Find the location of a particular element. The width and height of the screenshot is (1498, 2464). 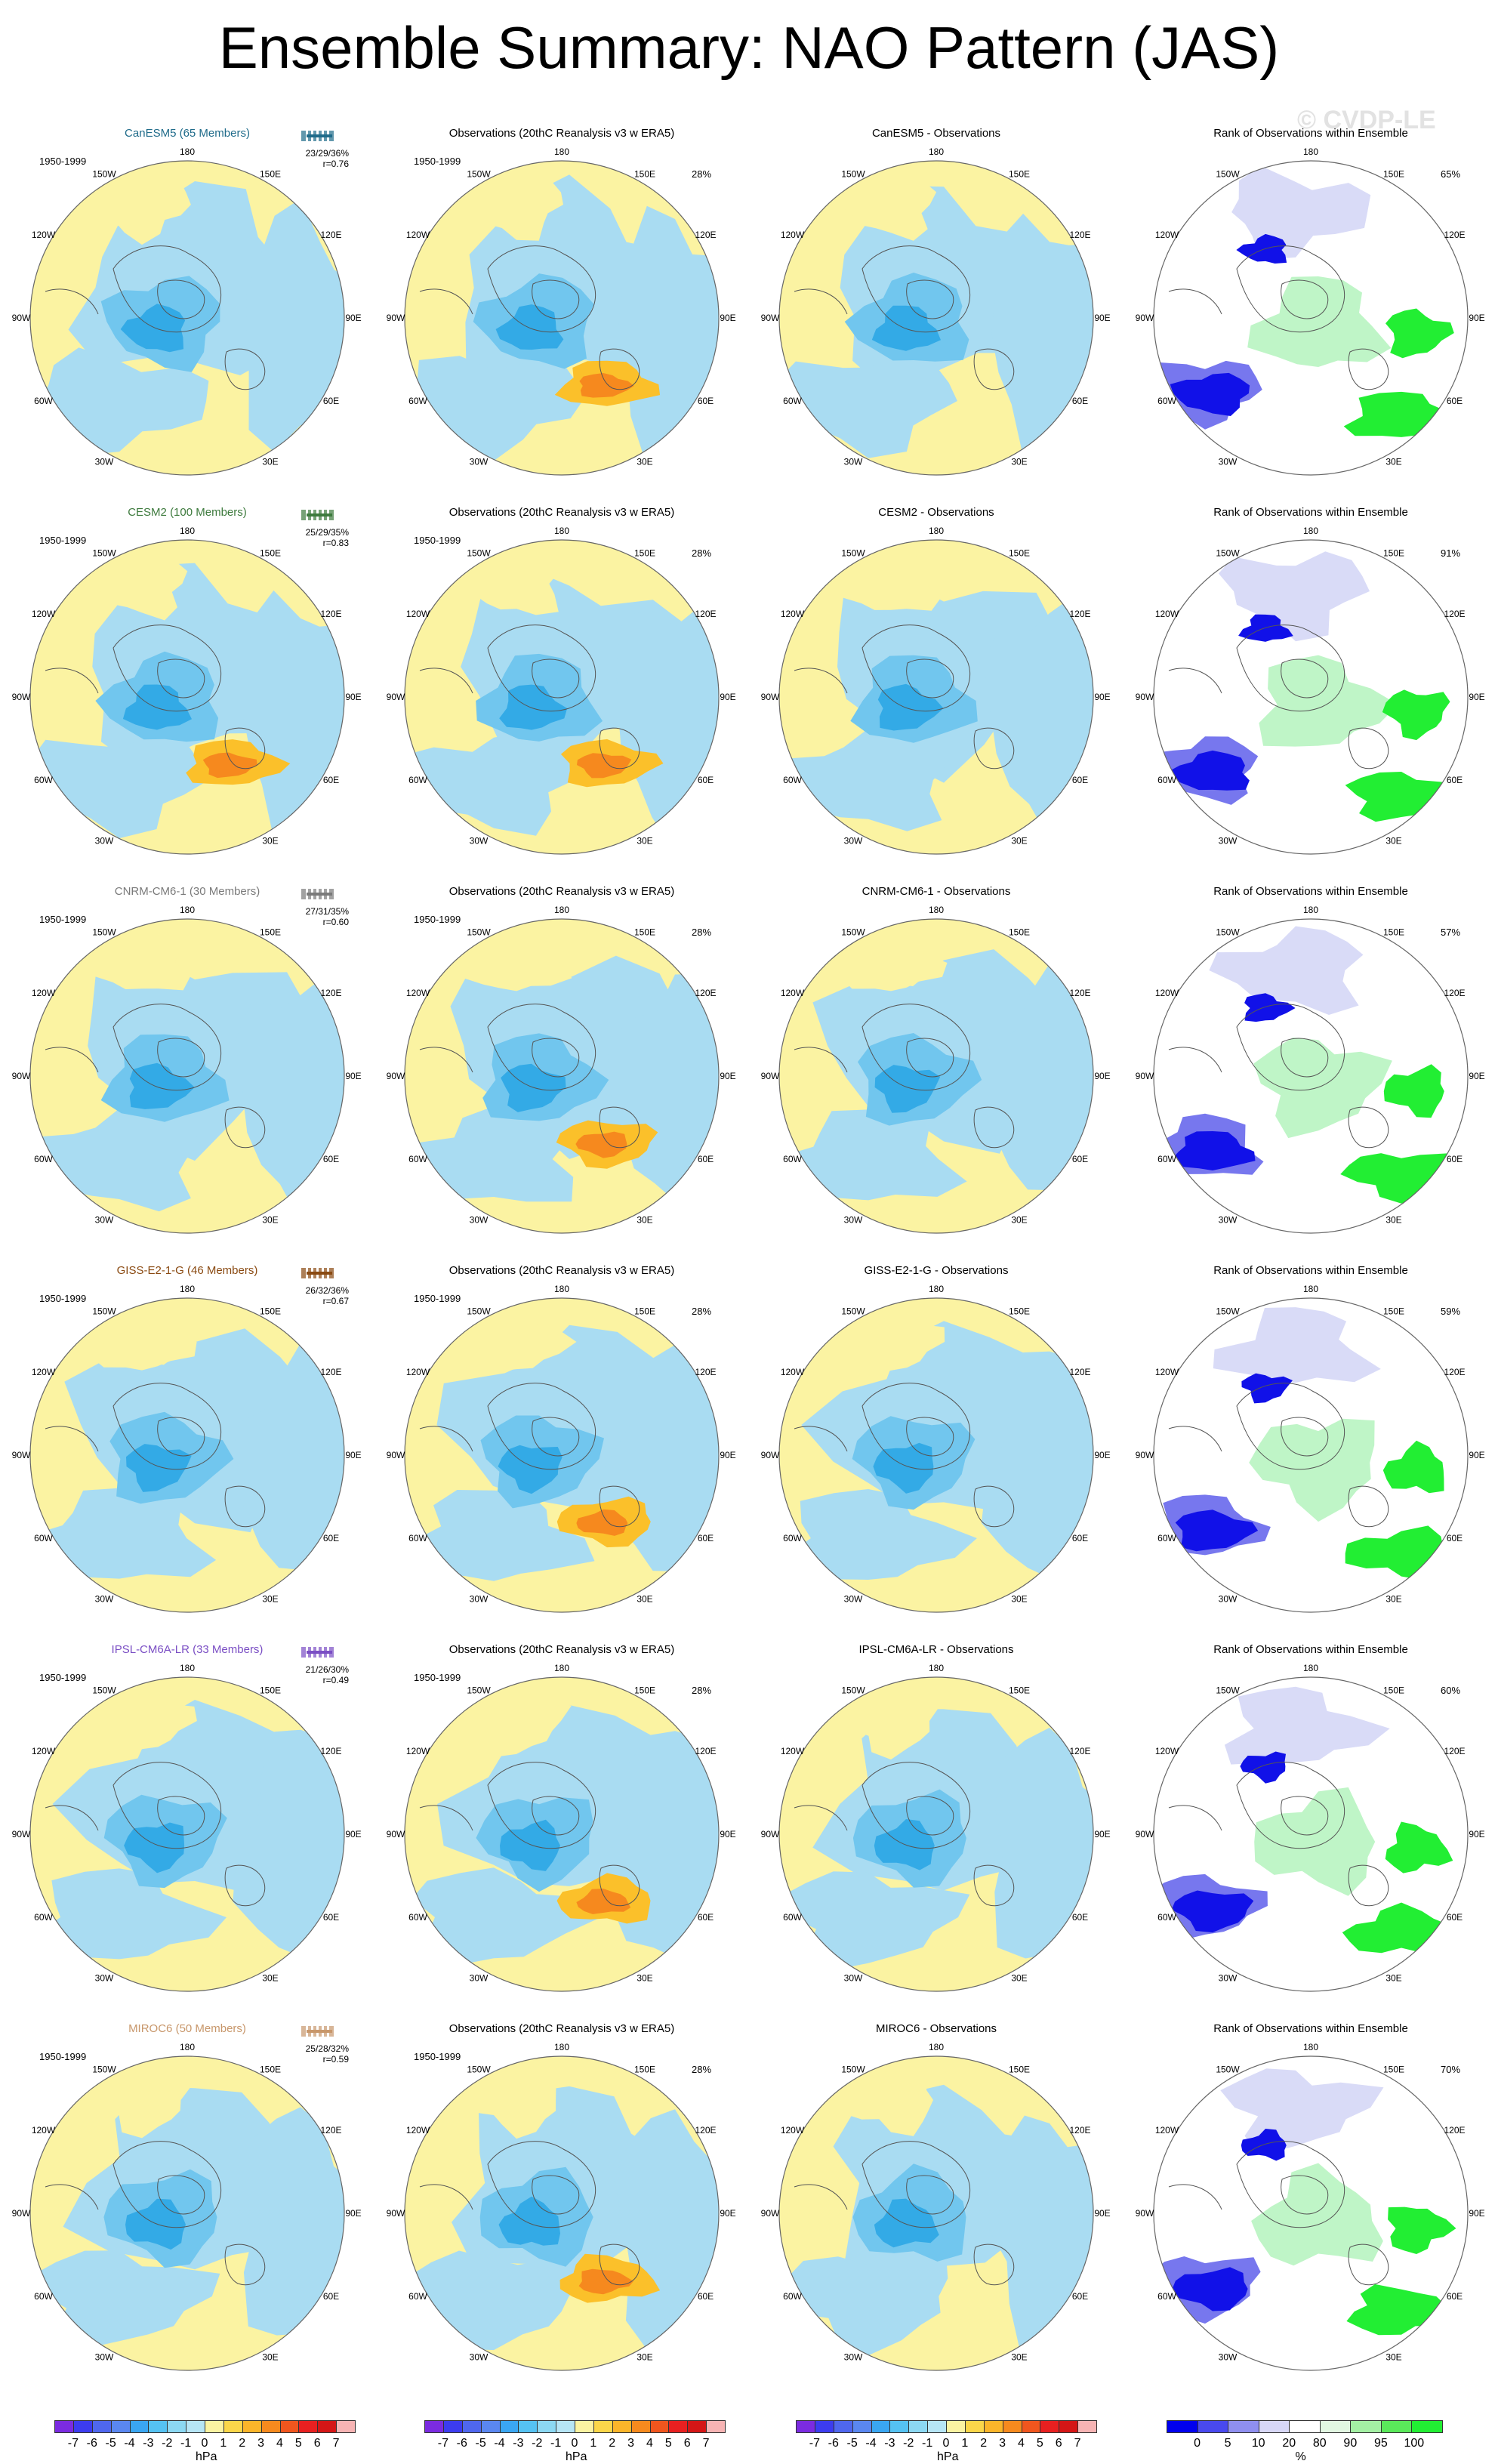

colorbar-tick-label: 6 is located at coordinates (1058, 2443).